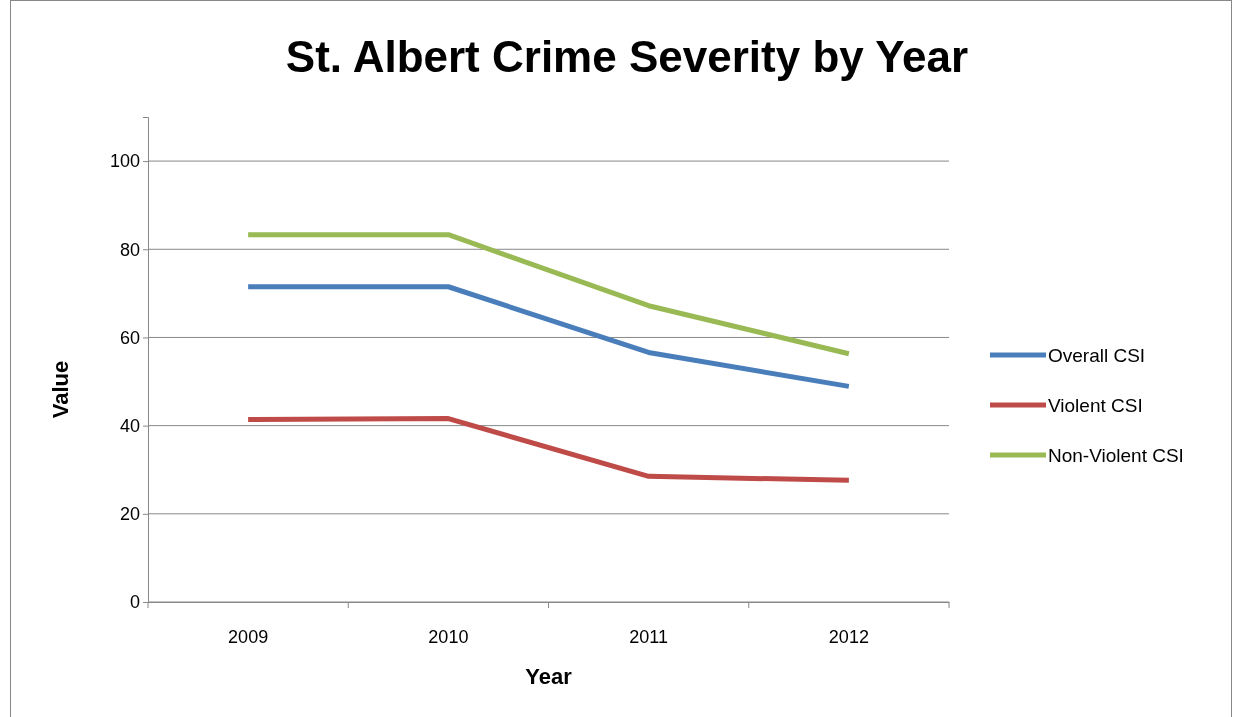 This screenshot has width=1233, height=717. I want to click on chart-title: St. Albert Crime Severity by Year, so click(627, 56).